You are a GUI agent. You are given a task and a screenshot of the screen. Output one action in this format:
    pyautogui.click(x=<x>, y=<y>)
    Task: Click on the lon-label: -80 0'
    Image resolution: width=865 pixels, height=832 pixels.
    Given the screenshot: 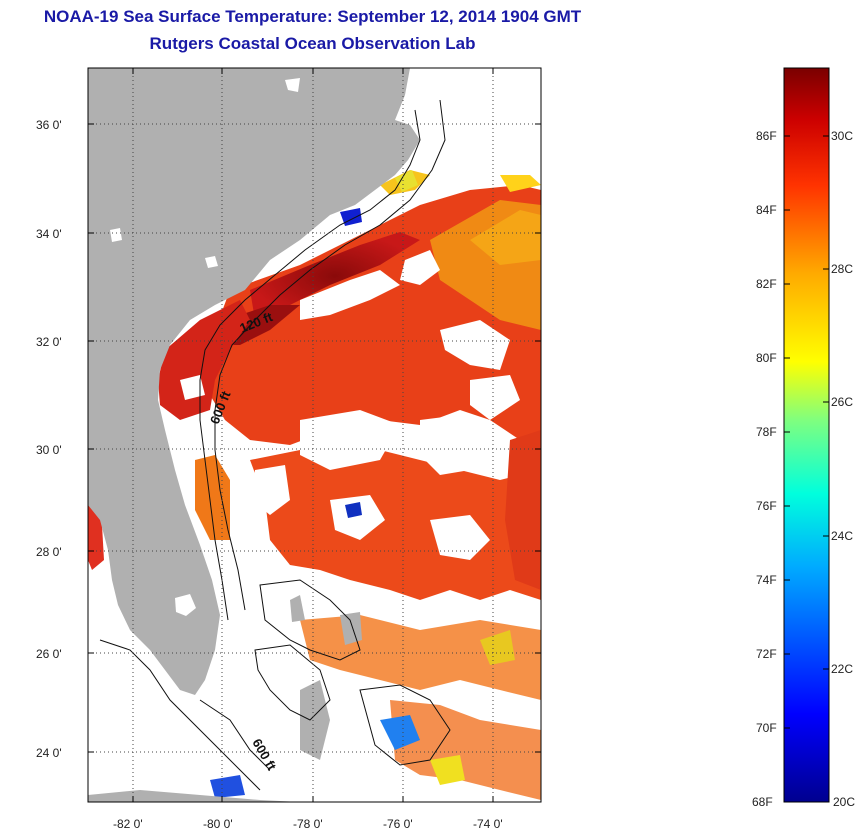 What is the action you would take?
    pyautogui.click(x=218, y=824)
    